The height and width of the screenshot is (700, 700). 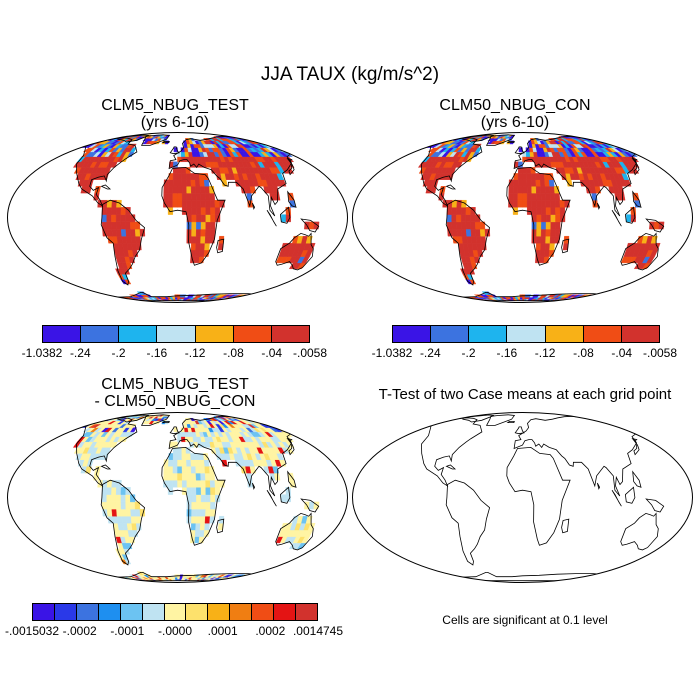 I want to click on figure-title: JJA TAUX (kg/m/s^2), so click(x=350, y=74).